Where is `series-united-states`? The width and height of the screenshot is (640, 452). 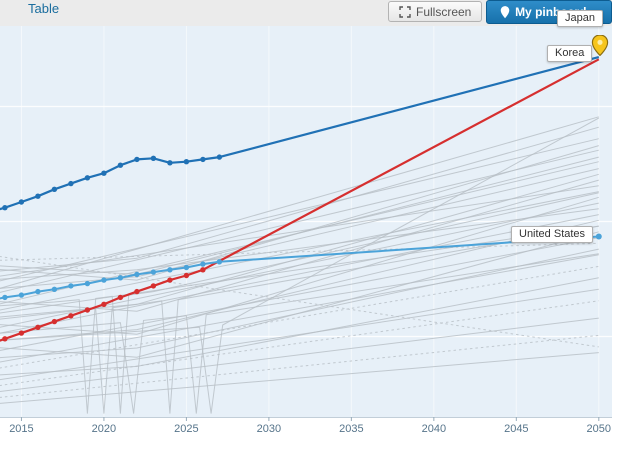
series-united-states is located at coordinates (301, 268).